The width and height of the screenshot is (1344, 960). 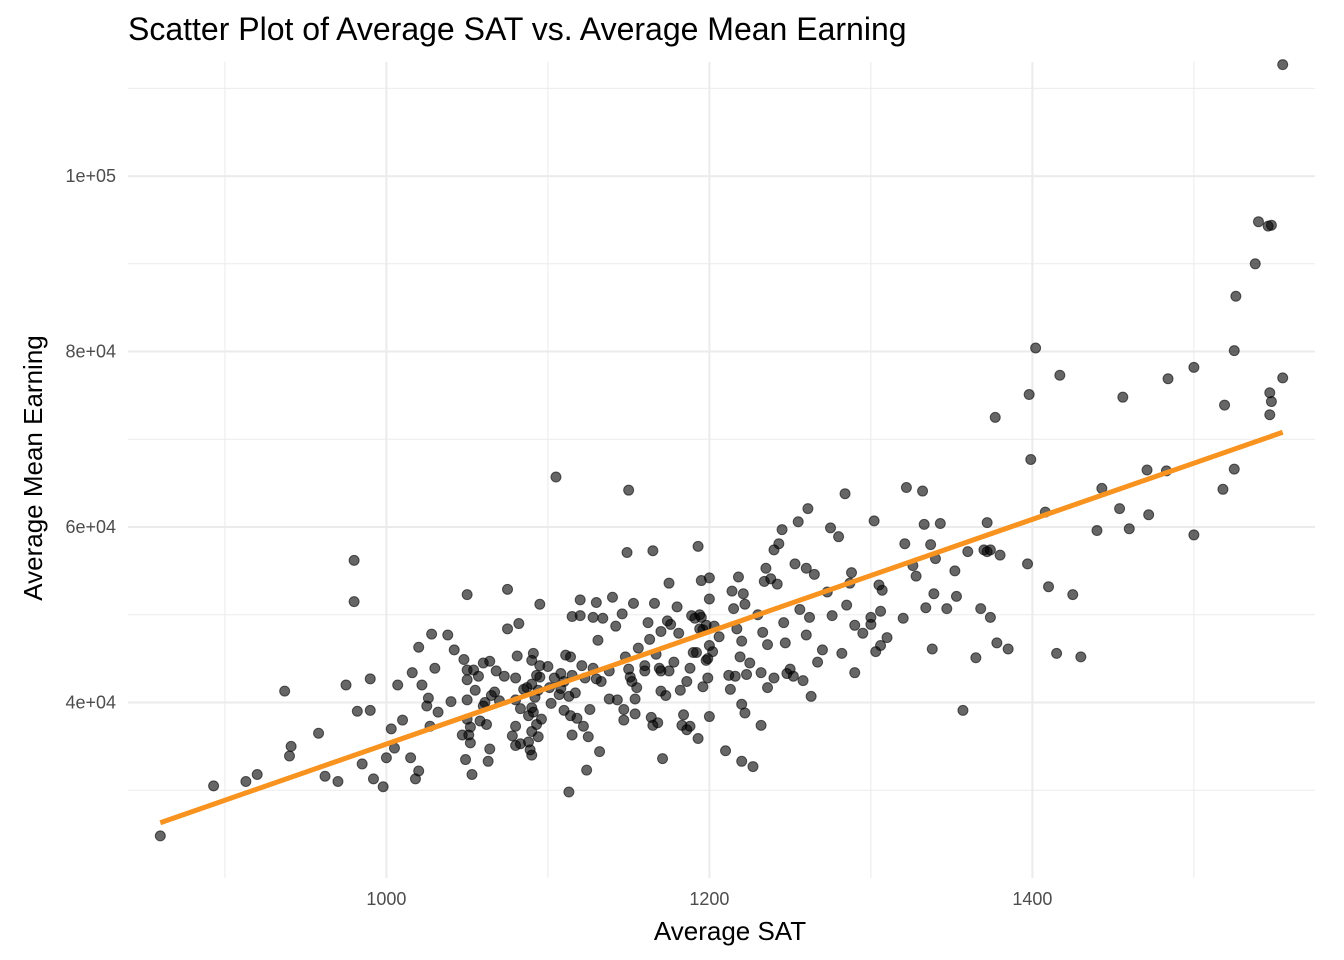 I want to click on x-tick-label: 1200, so click(x=709, y=899).